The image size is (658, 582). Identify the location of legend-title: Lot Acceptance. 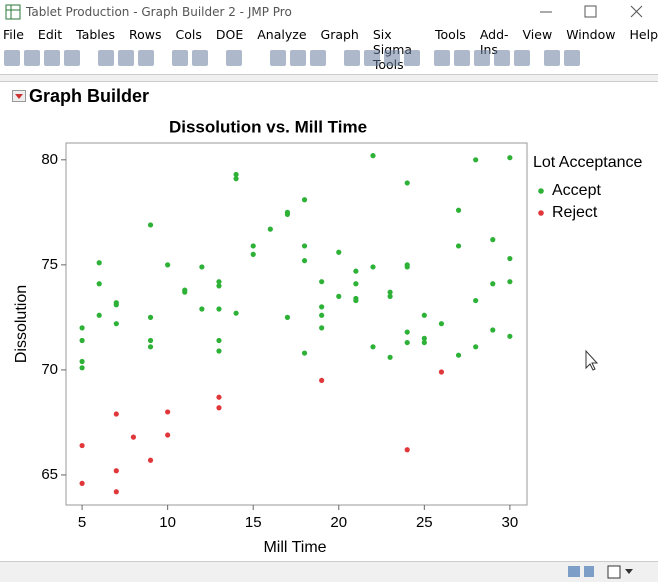
(588, 162).